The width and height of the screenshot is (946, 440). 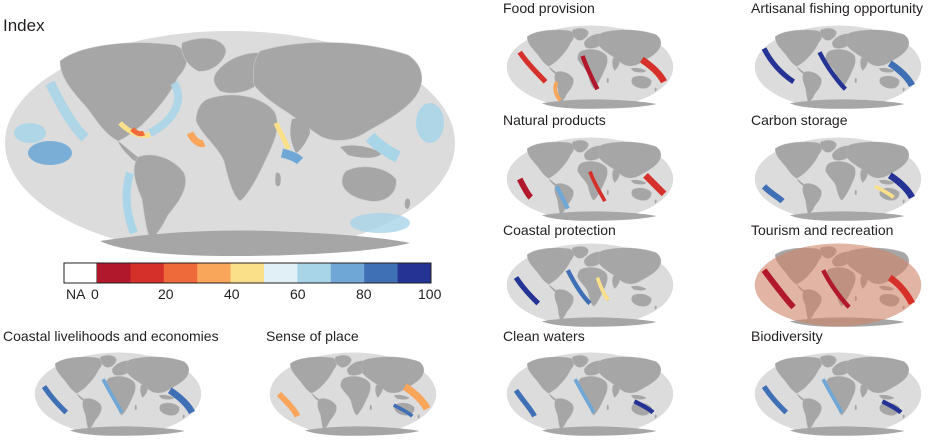 I want to click on map-carbon-storage, so click(x=838, y=179).